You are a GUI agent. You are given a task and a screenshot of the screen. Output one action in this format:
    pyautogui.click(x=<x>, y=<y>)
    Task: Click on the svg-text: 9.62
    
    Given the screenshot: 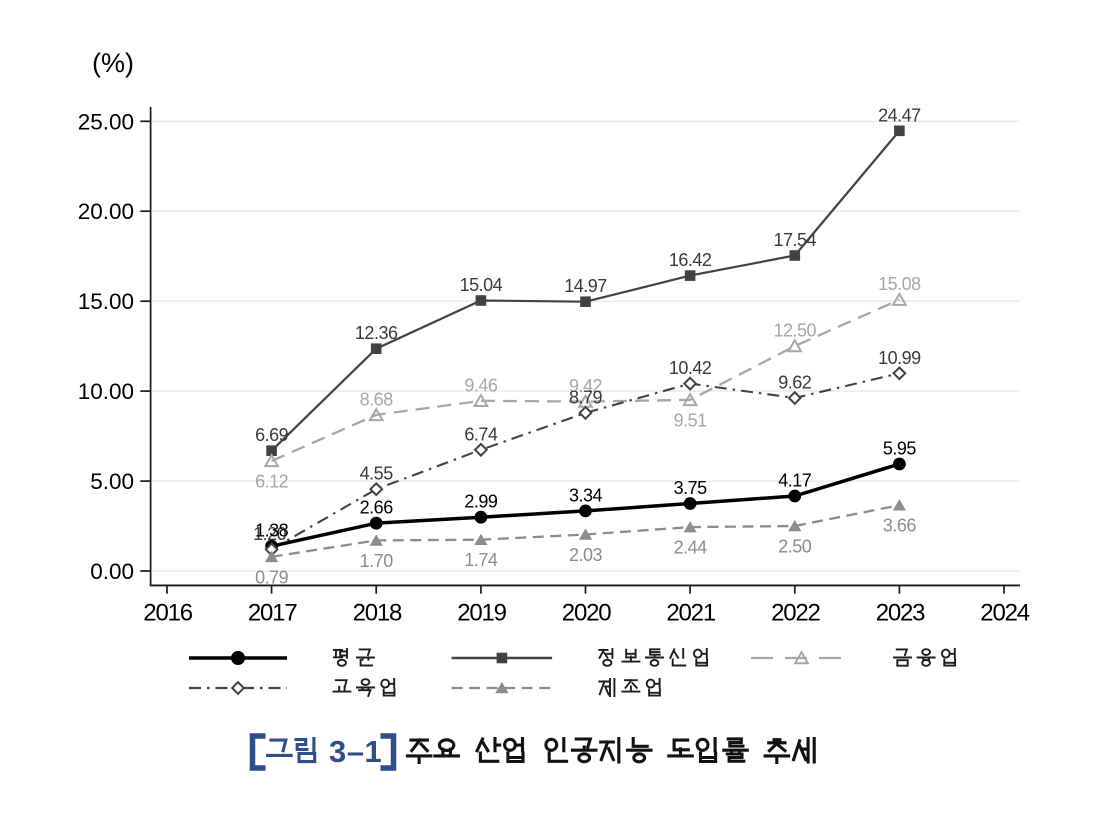 What is the action you would take?
    pyautogui.click(x=795, y=383)
    